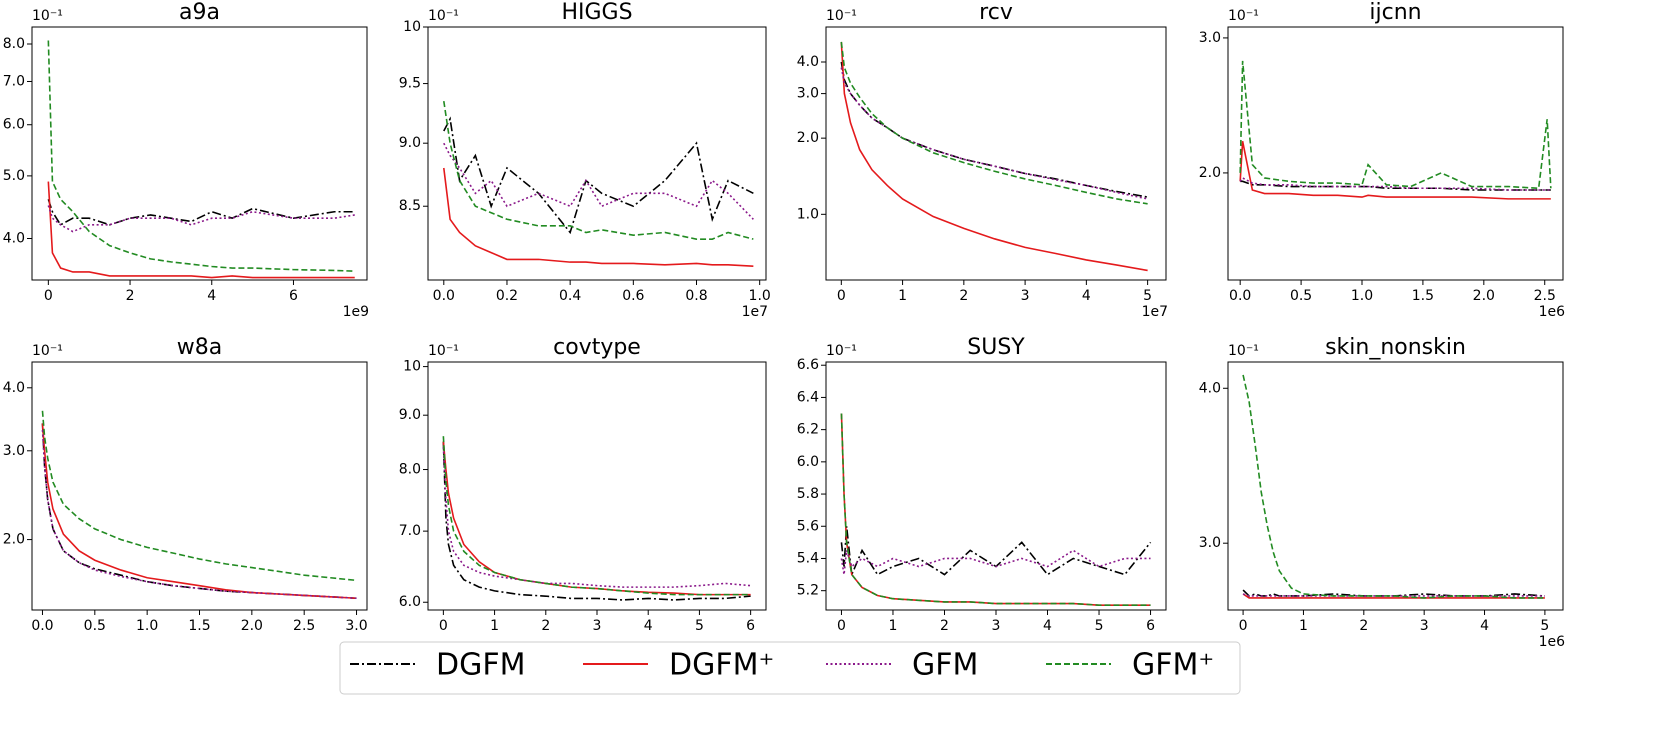 The height and width of the screenshot is (744, 1672). What do you see at coordinates (570, 296) in the screenshot?
I see `x-tick-label: 0.4` at bounding box center [570, 296].